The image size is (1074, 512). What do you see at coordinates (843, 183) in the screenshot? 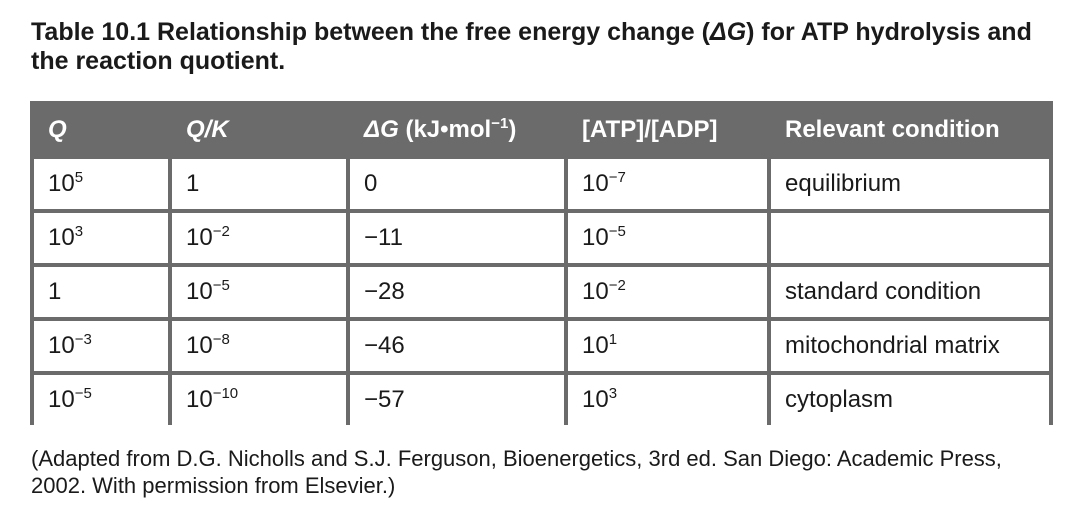
I see `cell-value: equilibrium` at bounding box center [843, 183].